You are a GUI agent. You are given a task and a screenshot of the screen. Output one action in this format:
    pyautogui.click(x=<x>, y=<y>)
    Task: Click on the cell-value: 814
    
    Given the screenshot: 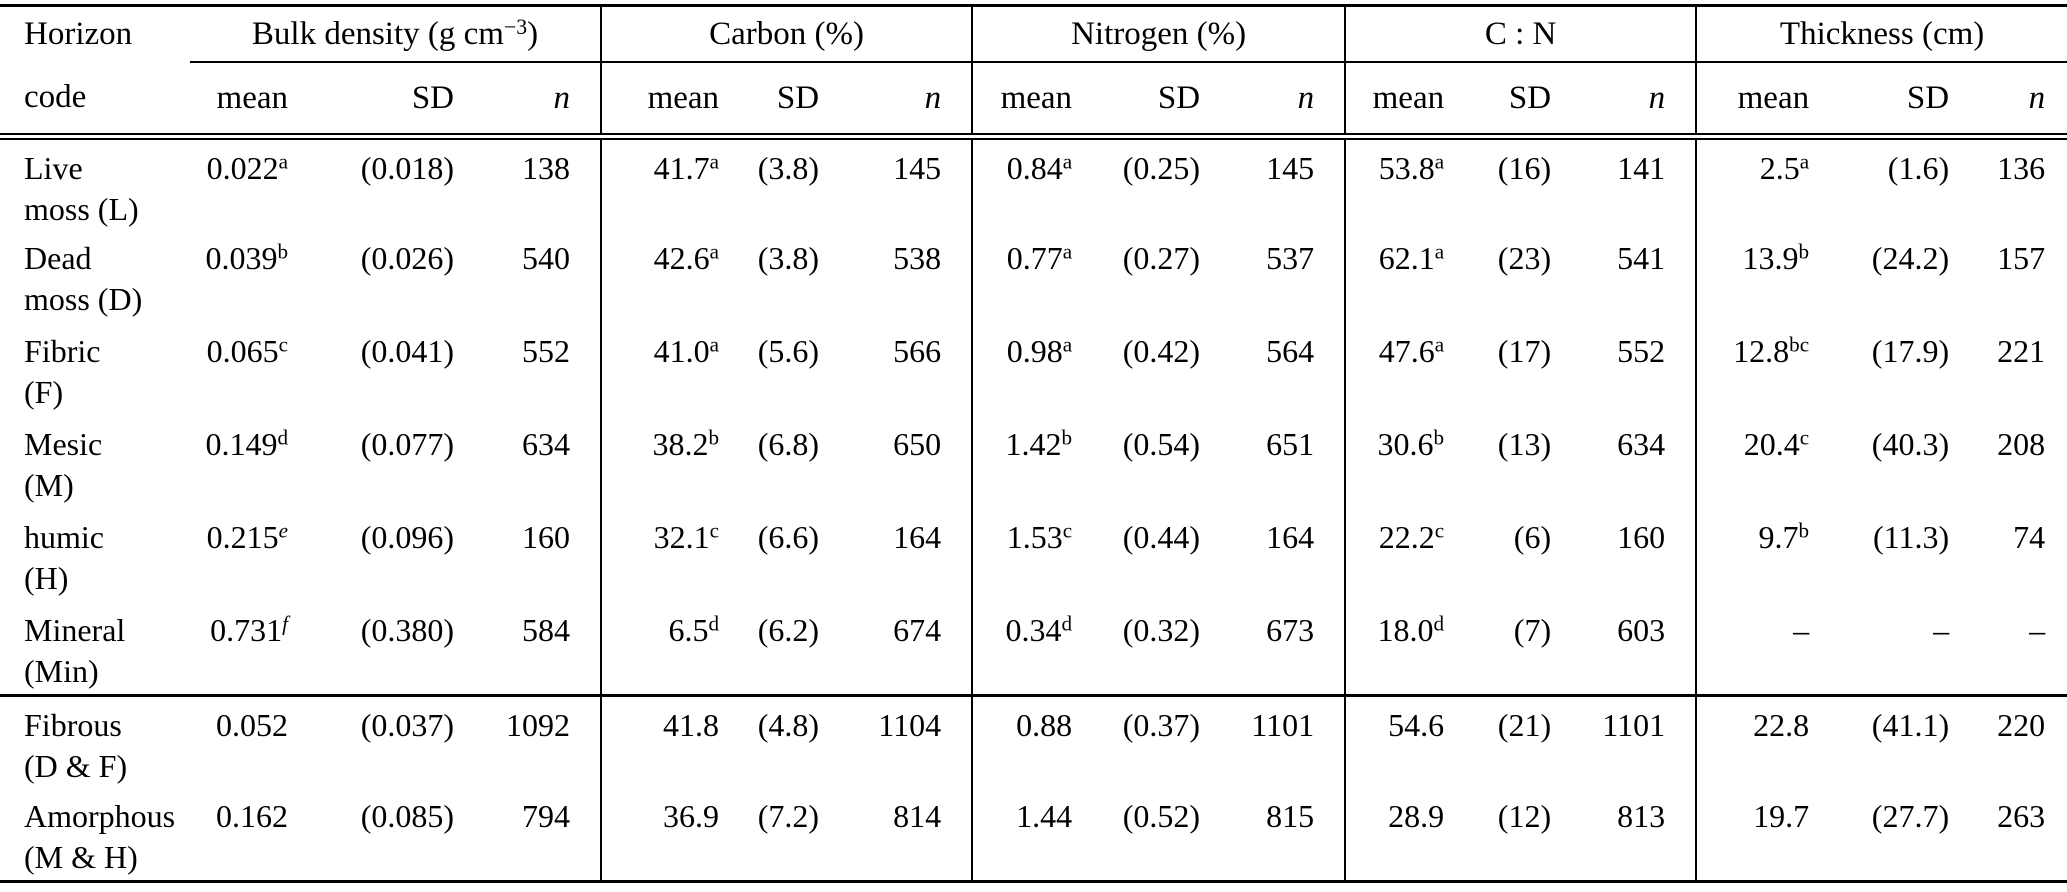 What is the action you would take?
    pyautogui.click(x=917, y=816)
    